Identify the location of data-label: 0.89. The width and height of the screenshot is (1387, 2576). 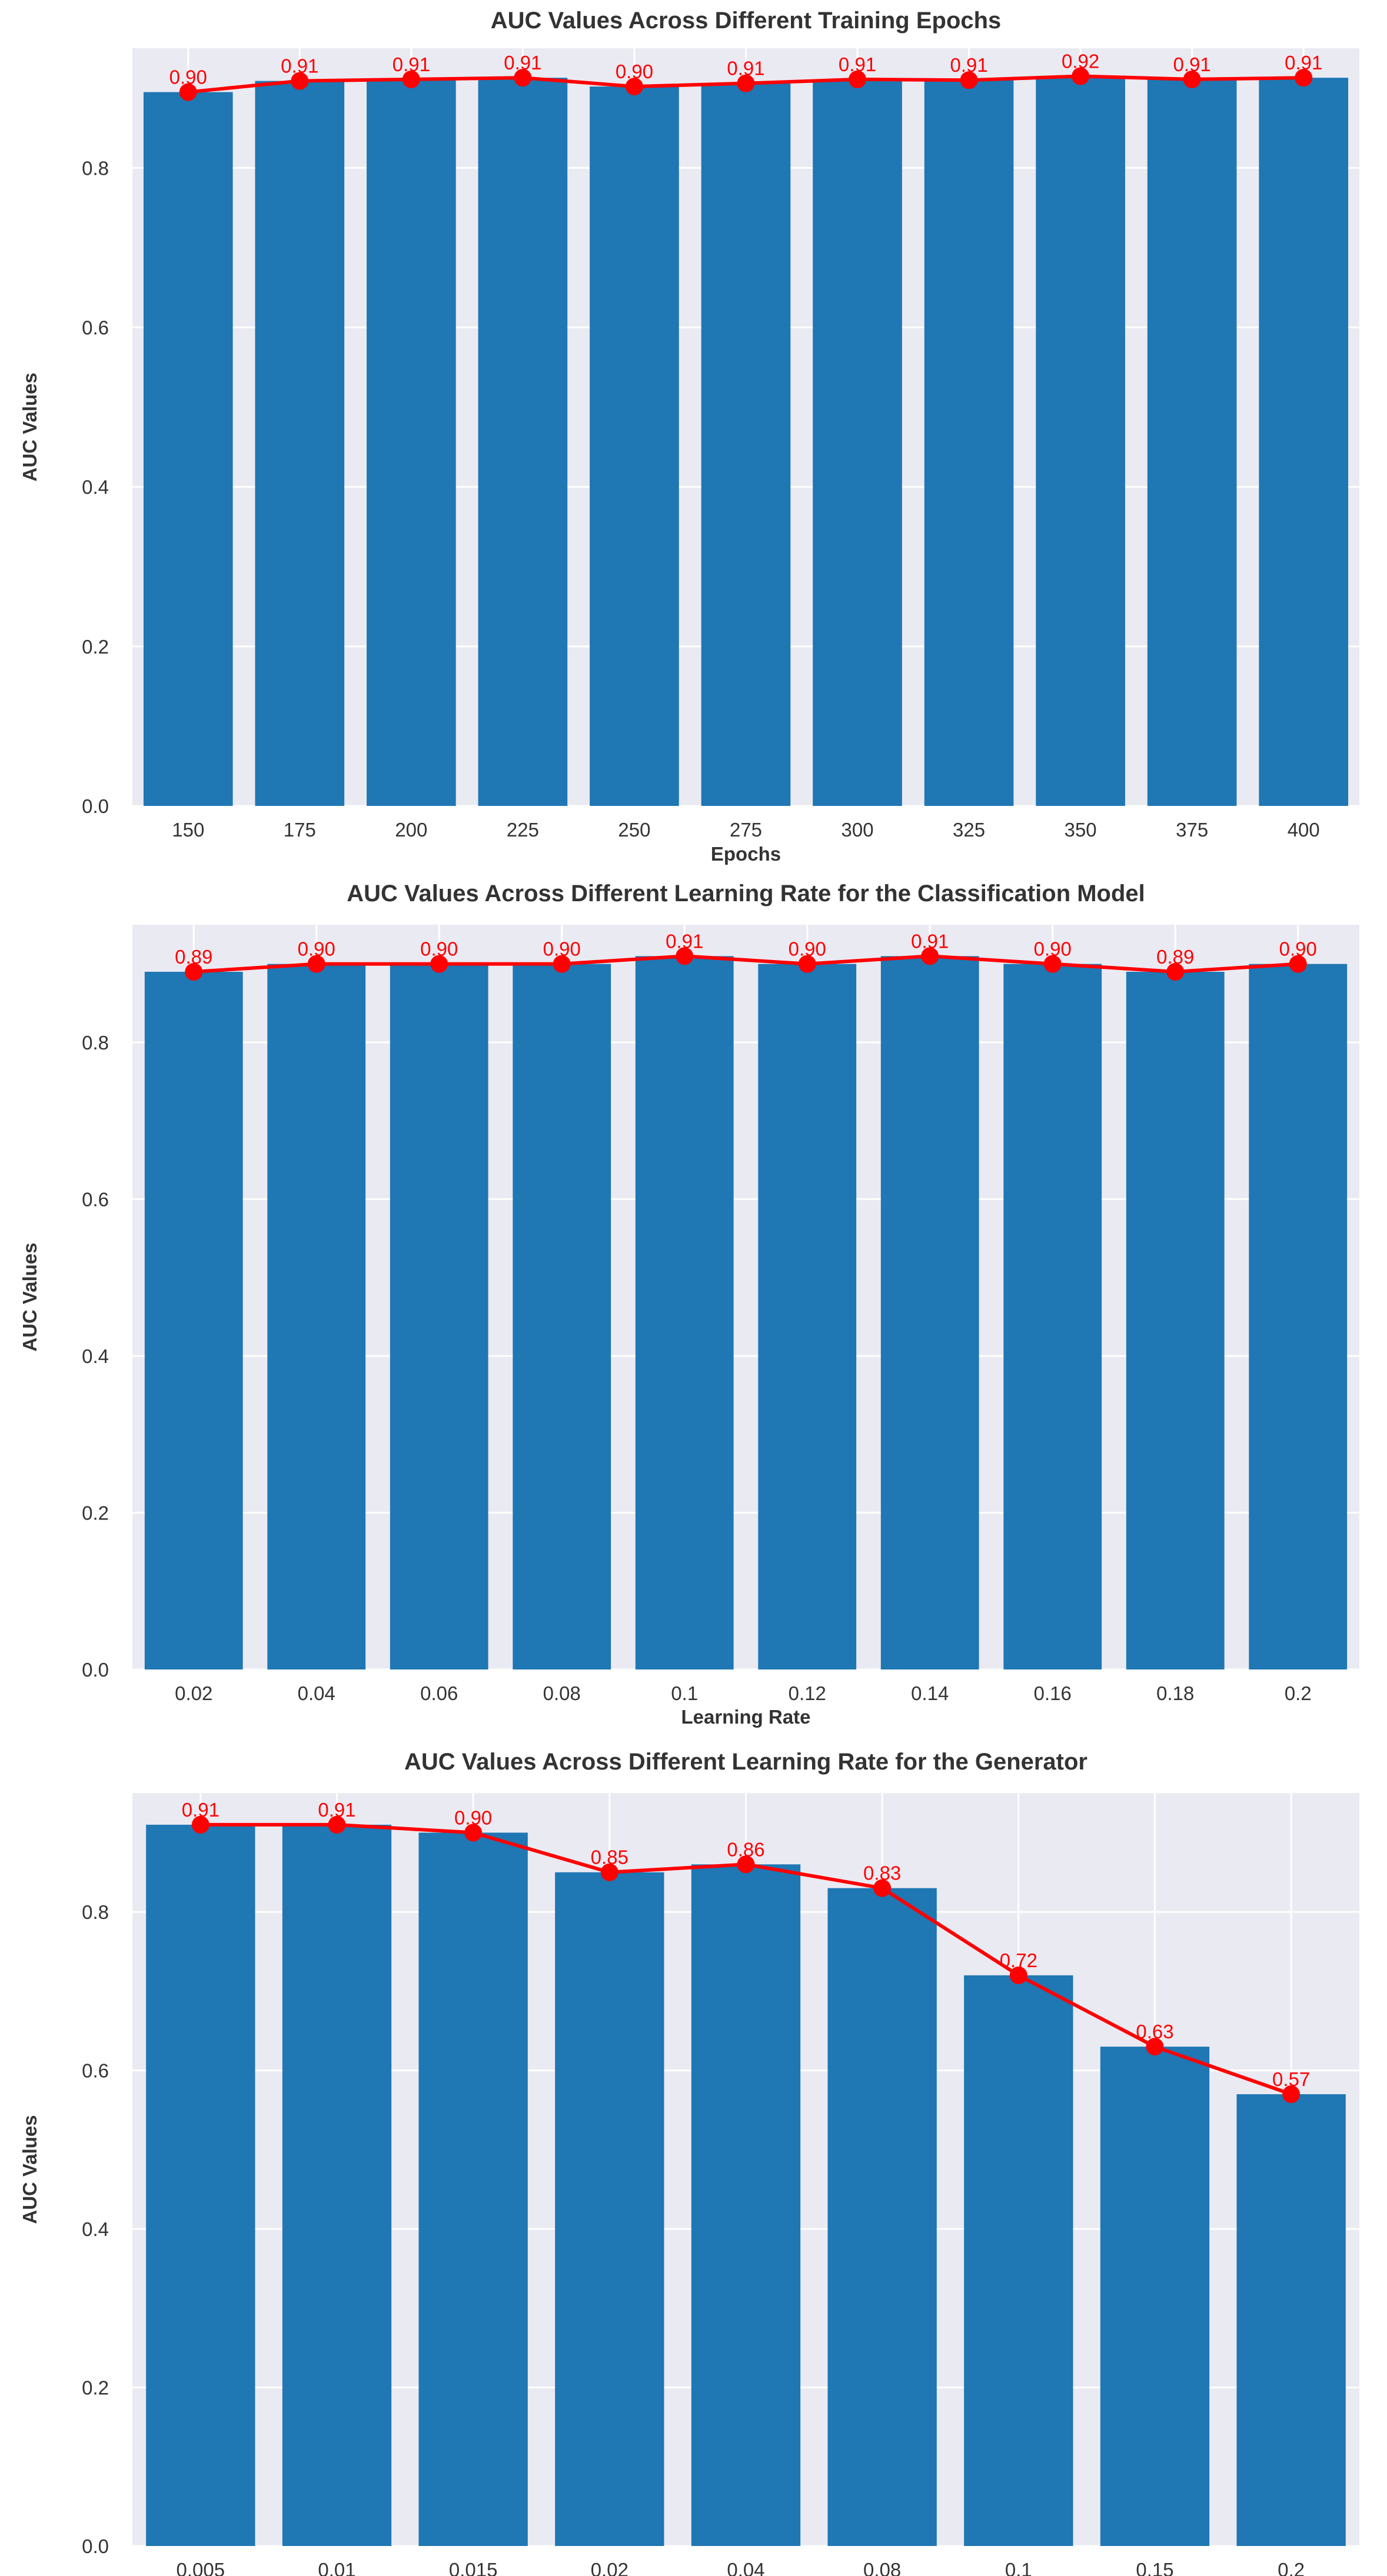
(193, 957).